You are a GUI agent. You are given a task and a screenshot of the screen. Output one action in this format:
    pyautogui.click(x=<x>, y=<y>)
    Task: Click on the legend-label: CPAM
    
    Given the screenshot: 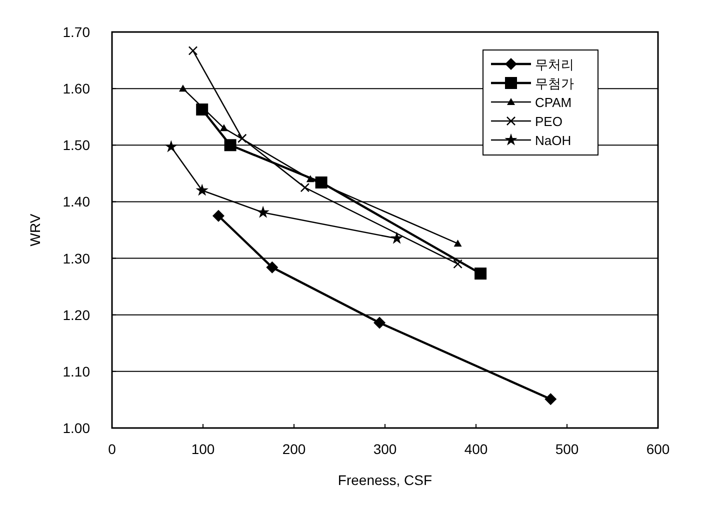 What is the action you would take?
    pyautogui.click(x=553, y=102)
    